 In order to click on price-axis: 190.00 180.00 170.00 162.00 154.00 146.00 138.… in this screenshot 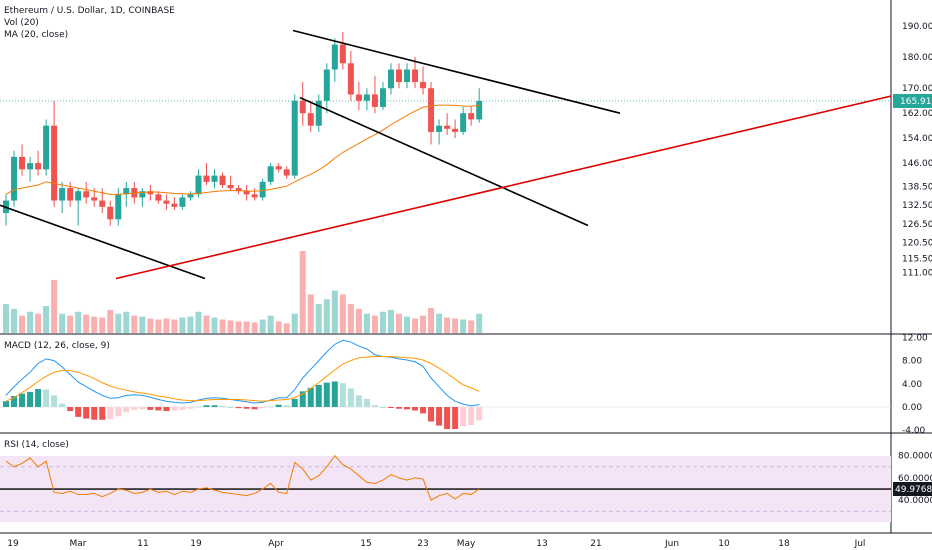, I will do `click(915, 264)`.